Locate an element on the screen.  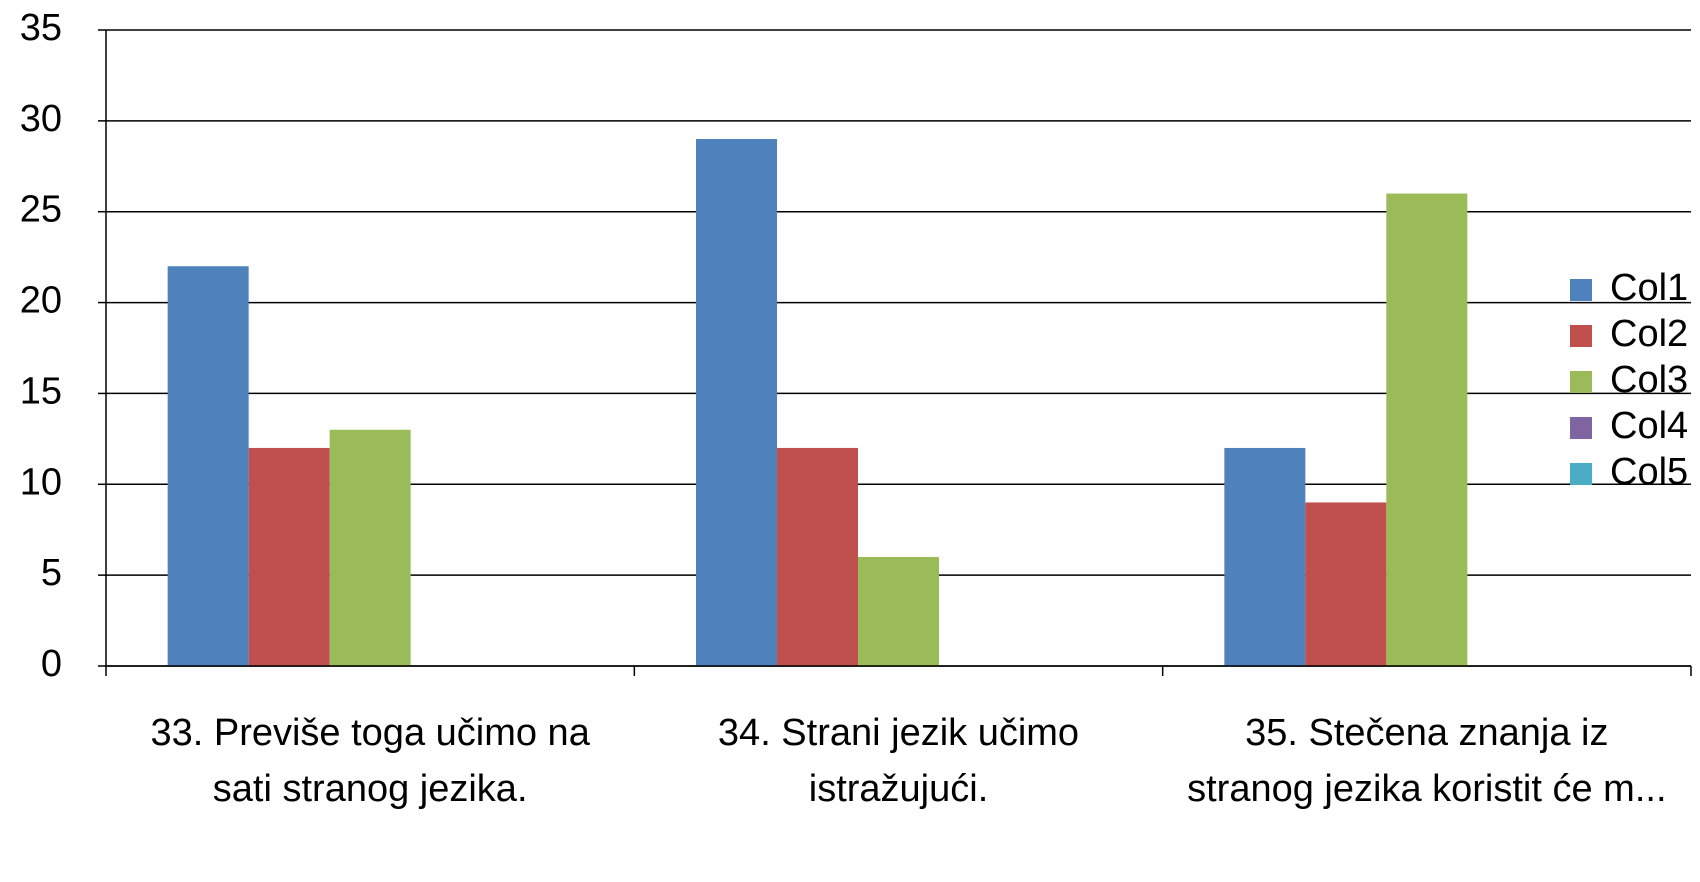
y-tick-label: 15 is located at coordinates (41, 391).